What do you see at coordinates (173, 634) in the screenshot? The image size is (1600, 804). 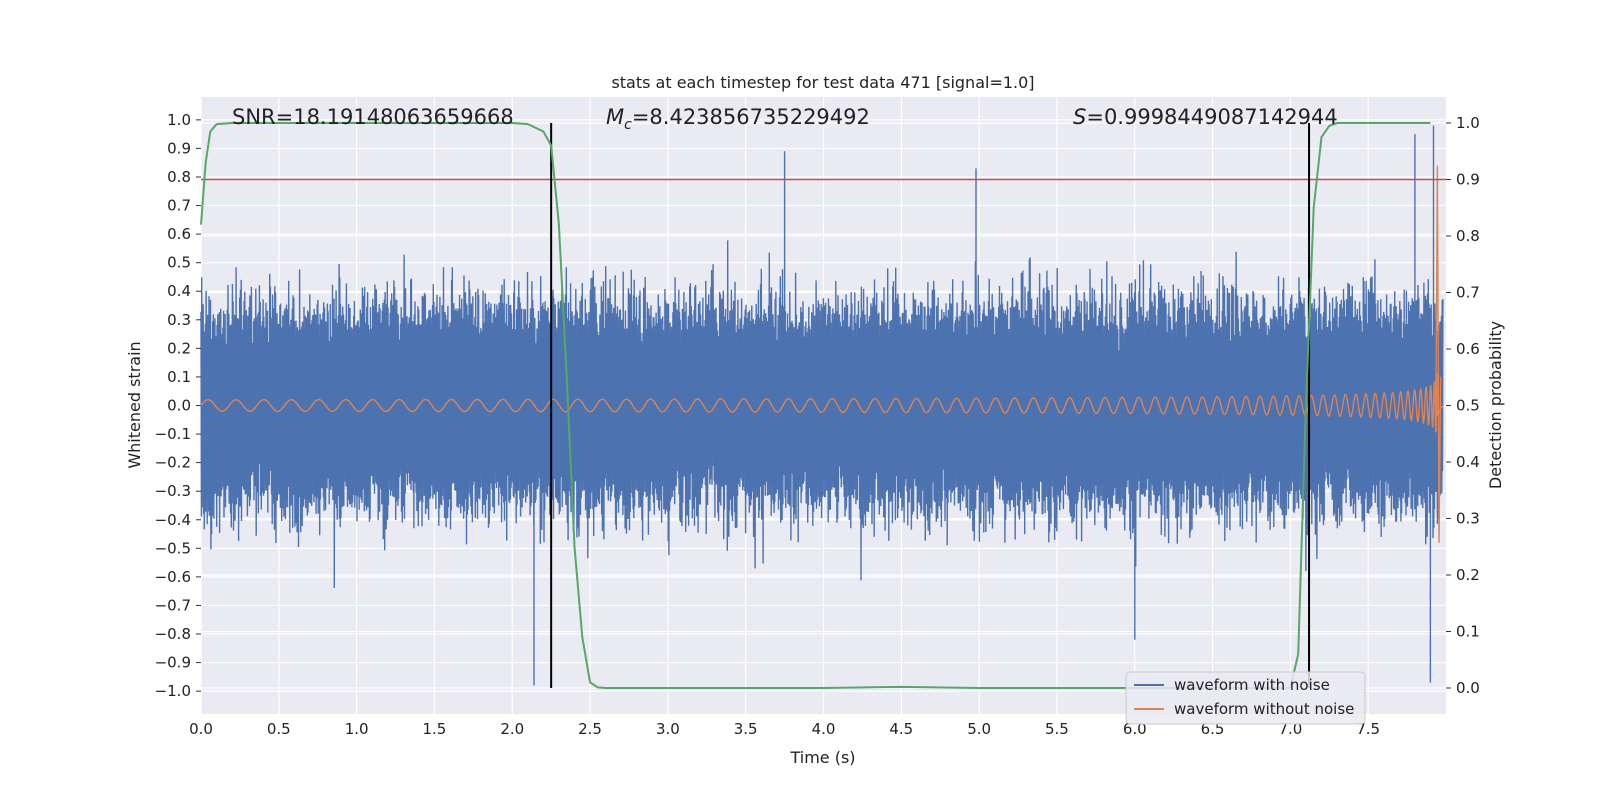 I see `y-left-tick-label: −0.8` at bounding box center [173, 634].